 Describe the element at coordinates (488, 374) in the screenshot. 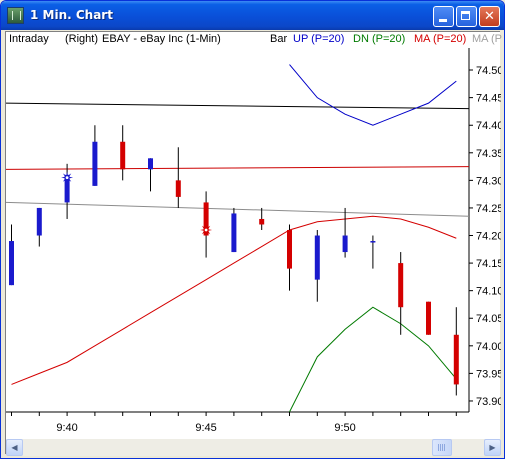

I see `price-tick-label: 73.95` at that location.